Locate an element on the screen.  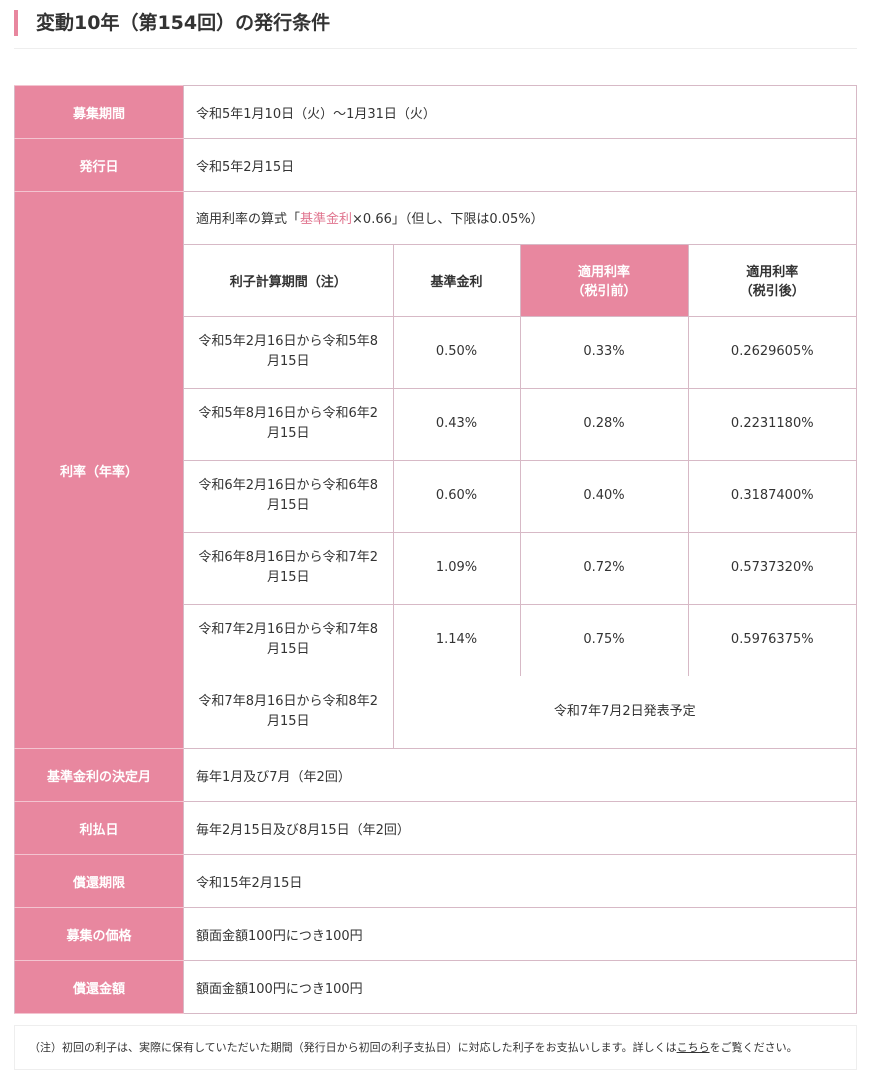
header-pre-tax: 適用利率 （税引前） is located at coordinates (604, 280).